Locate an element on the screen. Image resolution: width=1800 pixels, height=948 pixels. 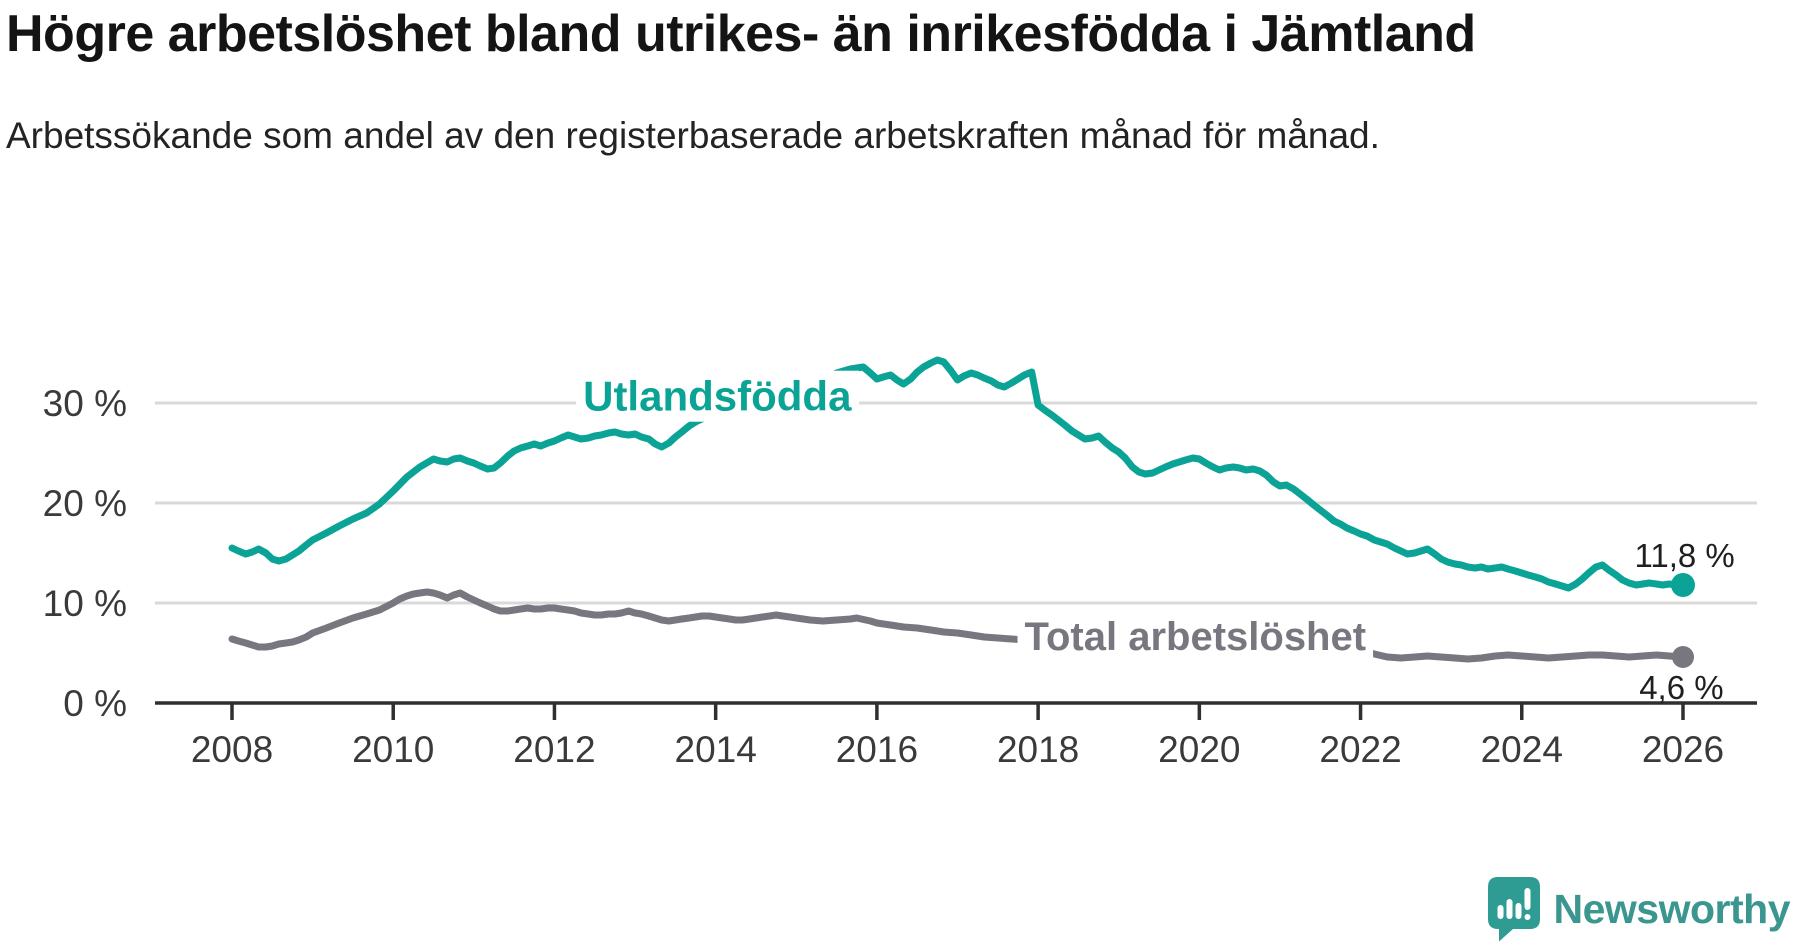
x-axis-tick-label: 2016 is located at coordinates (877, 749).